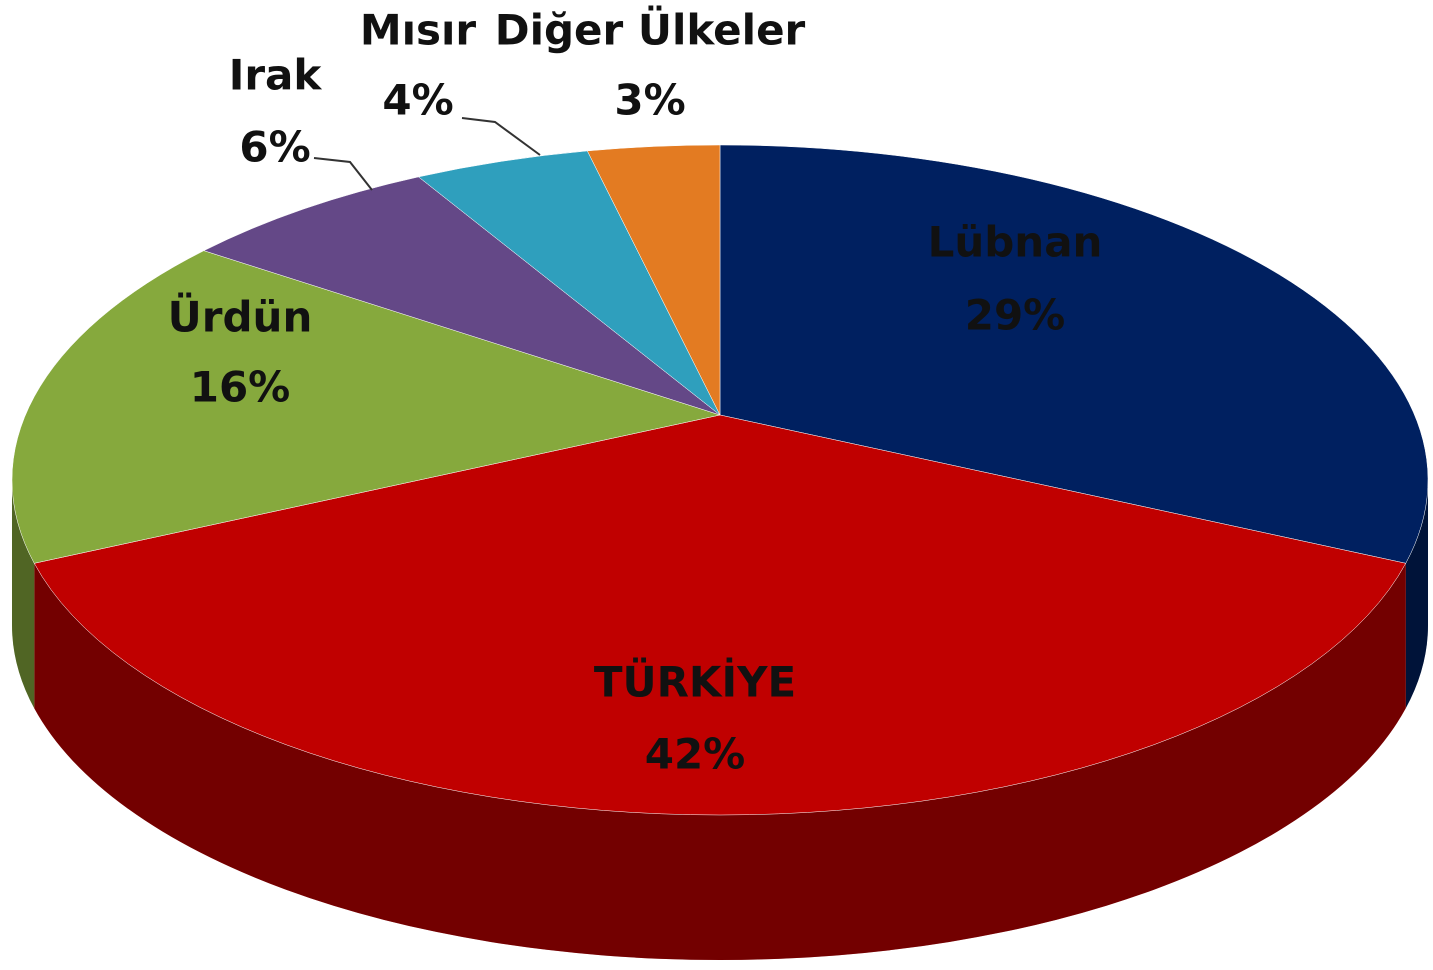 The height and width of the screenshot is (970, 1433). Describe the element at coordinates (695, 682) in the screenshot. I see `category-label: TÜRKİYE` at that location.